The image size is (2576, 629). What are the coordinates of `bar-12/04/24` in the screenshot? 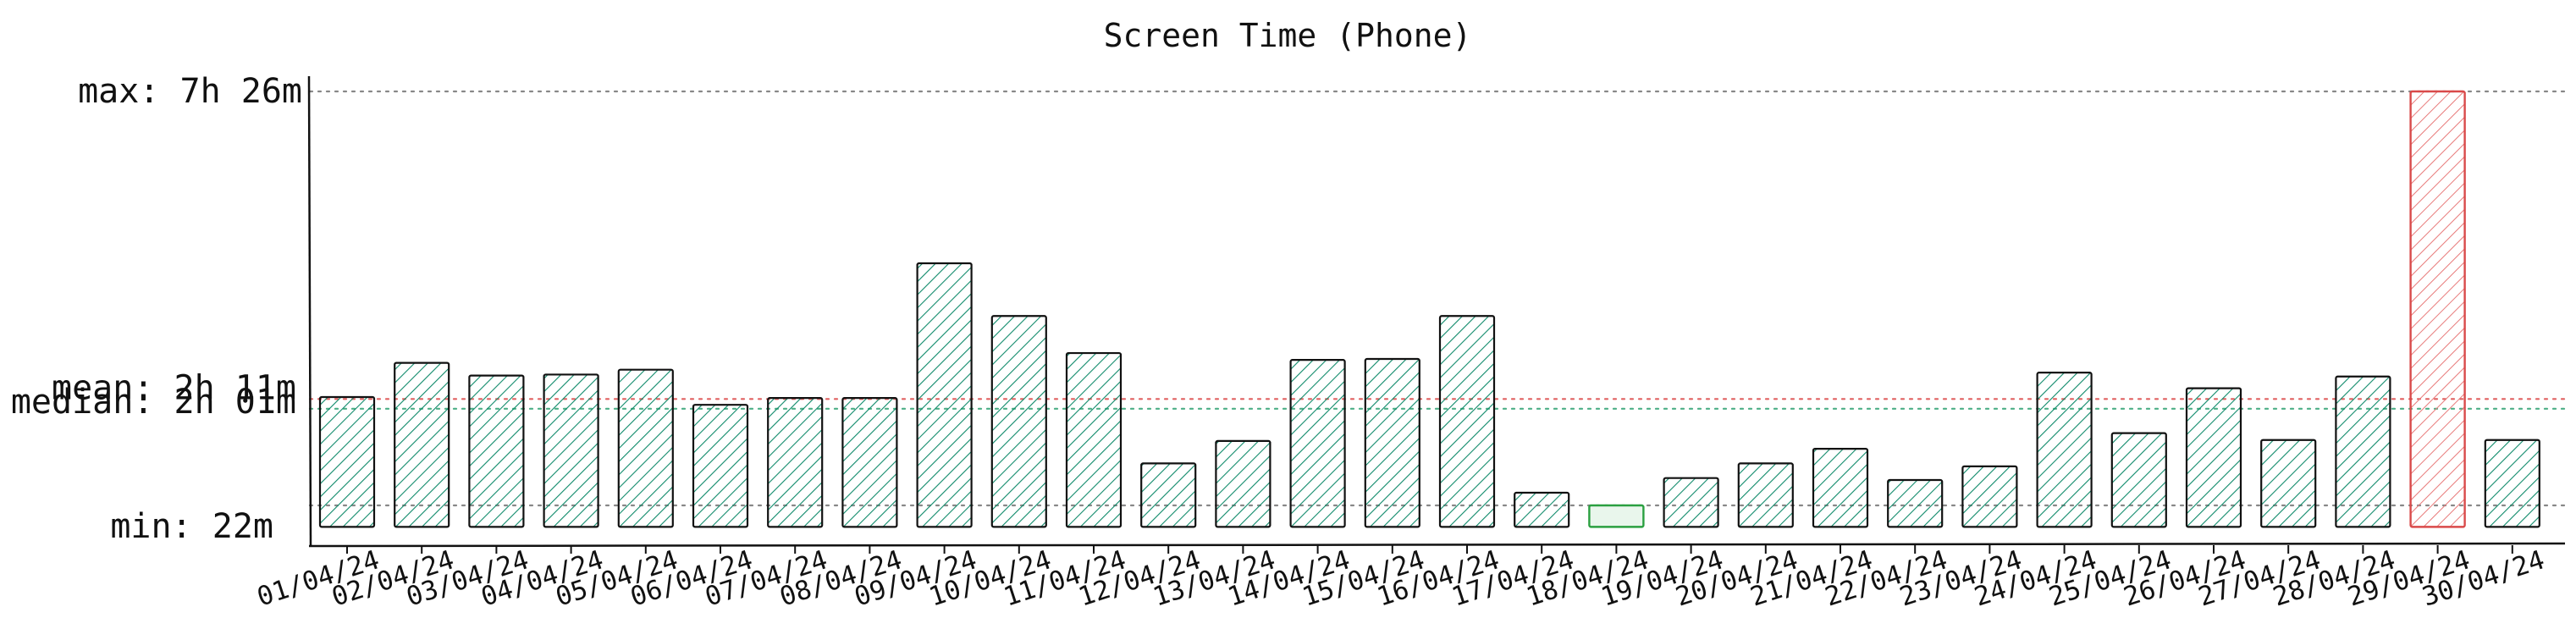 It's located at (1169, 495).